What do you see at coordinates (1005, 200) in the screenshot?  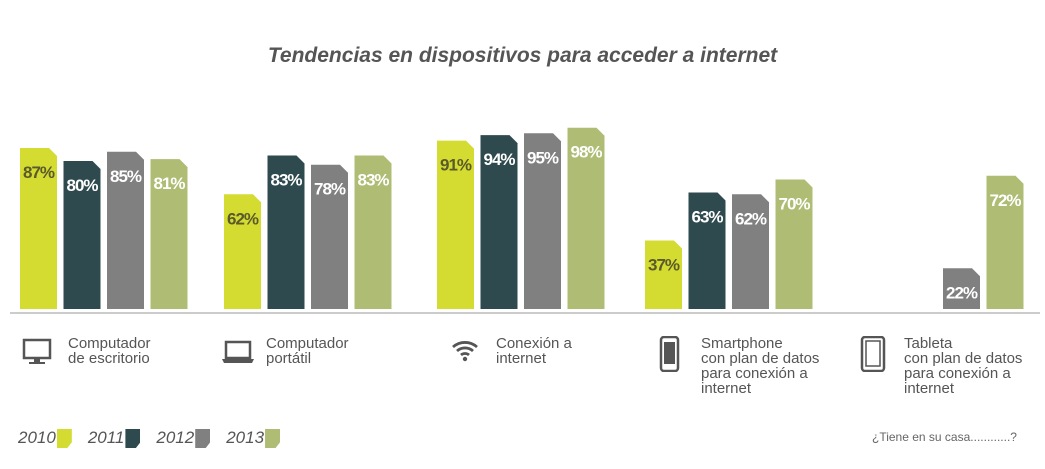 I see `data-label: 72%` at bounding box center [1005, 200].